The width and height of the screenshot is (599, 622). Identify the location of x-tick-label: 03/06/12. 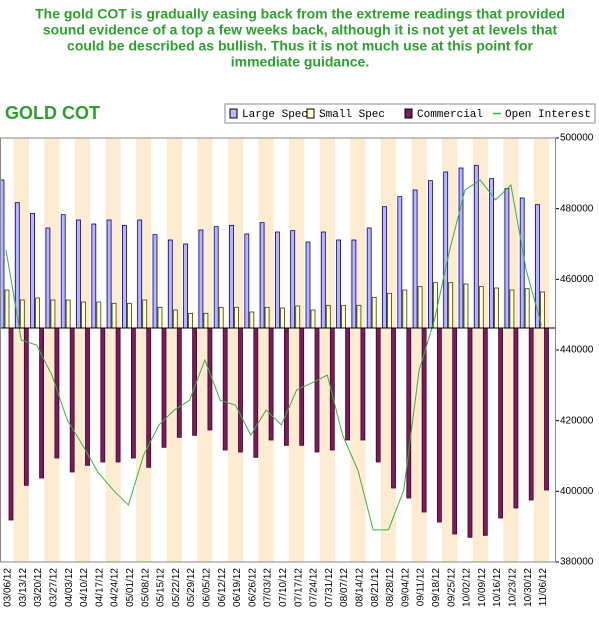
(8, 587).